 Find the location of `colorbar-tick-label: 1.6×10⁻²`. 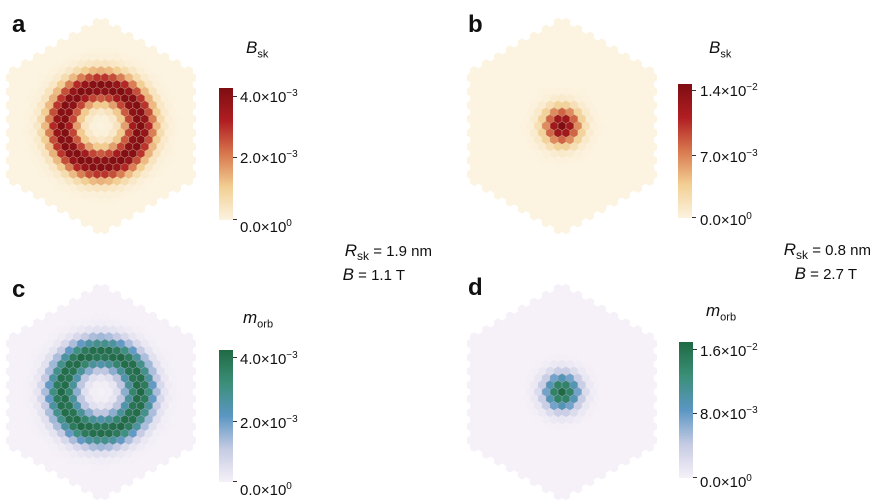

colorbar-tick-label: 1.6×10⁻² is located at coordinates (729, 351).